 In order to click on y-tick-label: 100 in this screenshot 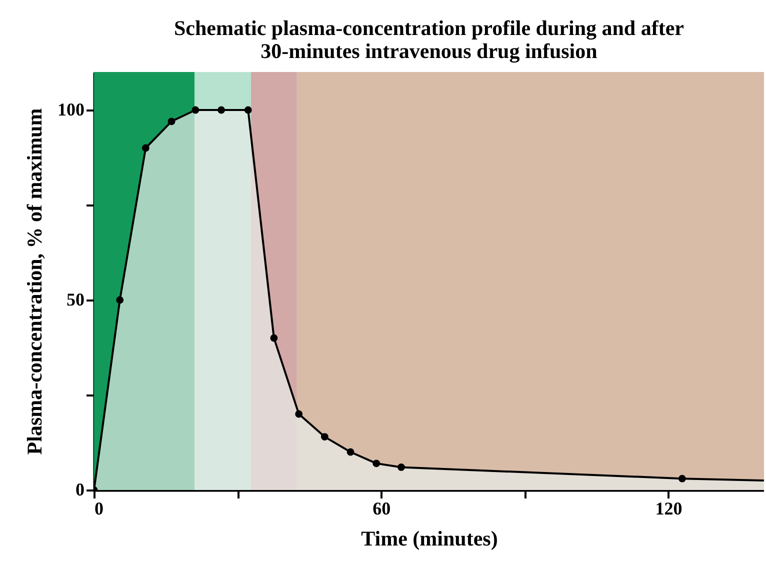, I will do `click(71, 110)`.